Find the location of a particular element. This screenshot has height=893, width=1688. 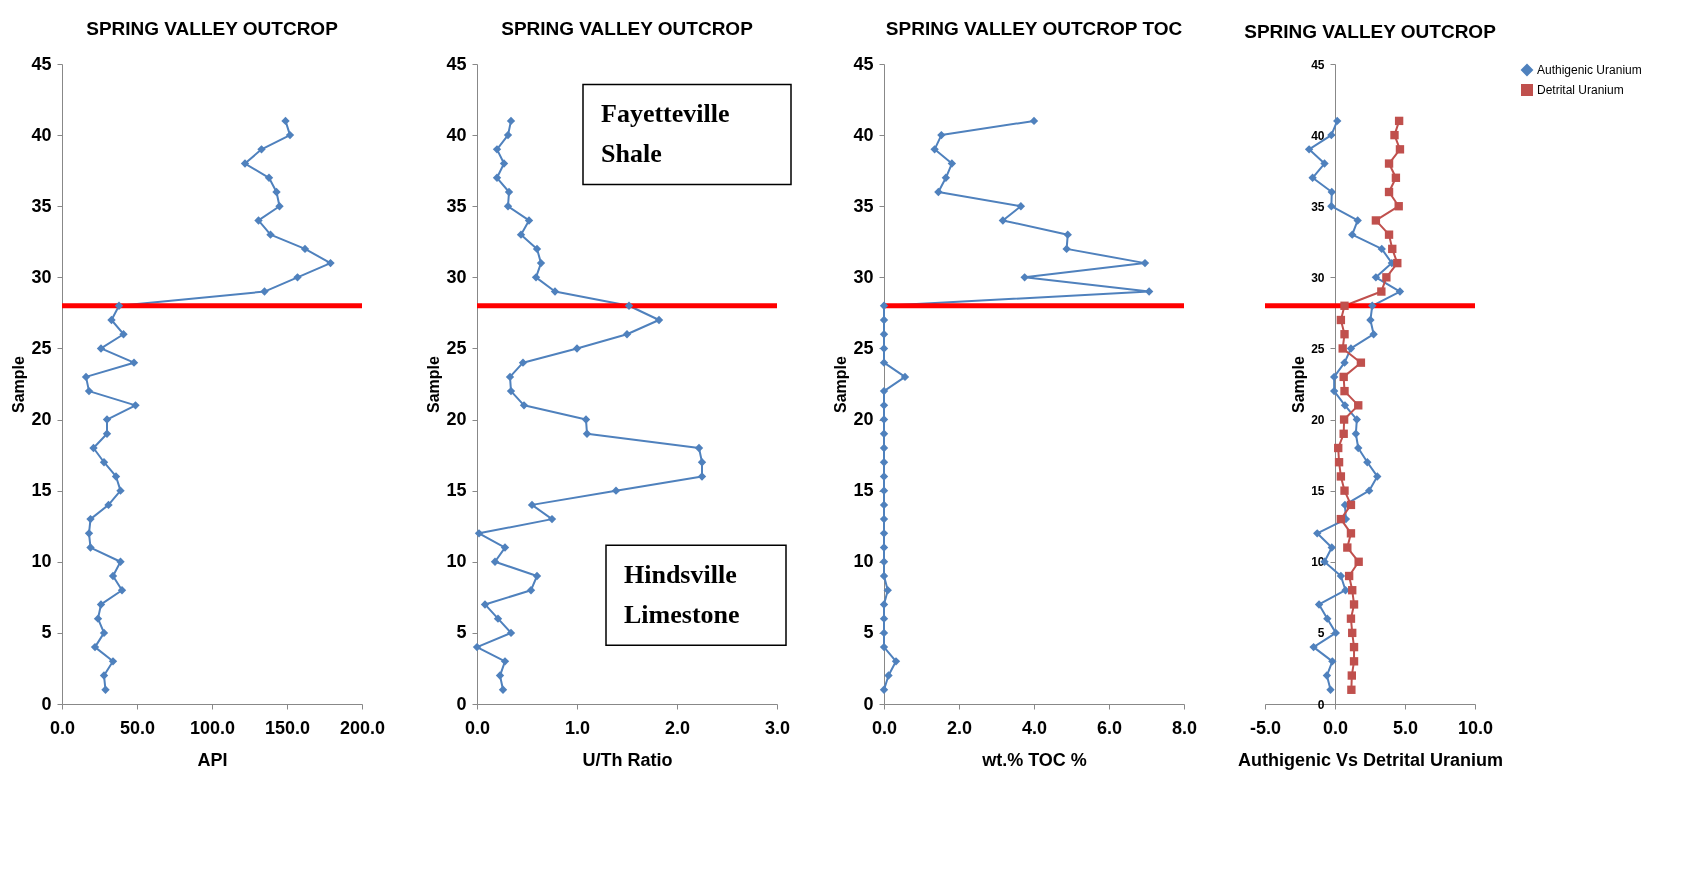

x-tick-label: 3.0 is located at coordinates (777, 727).